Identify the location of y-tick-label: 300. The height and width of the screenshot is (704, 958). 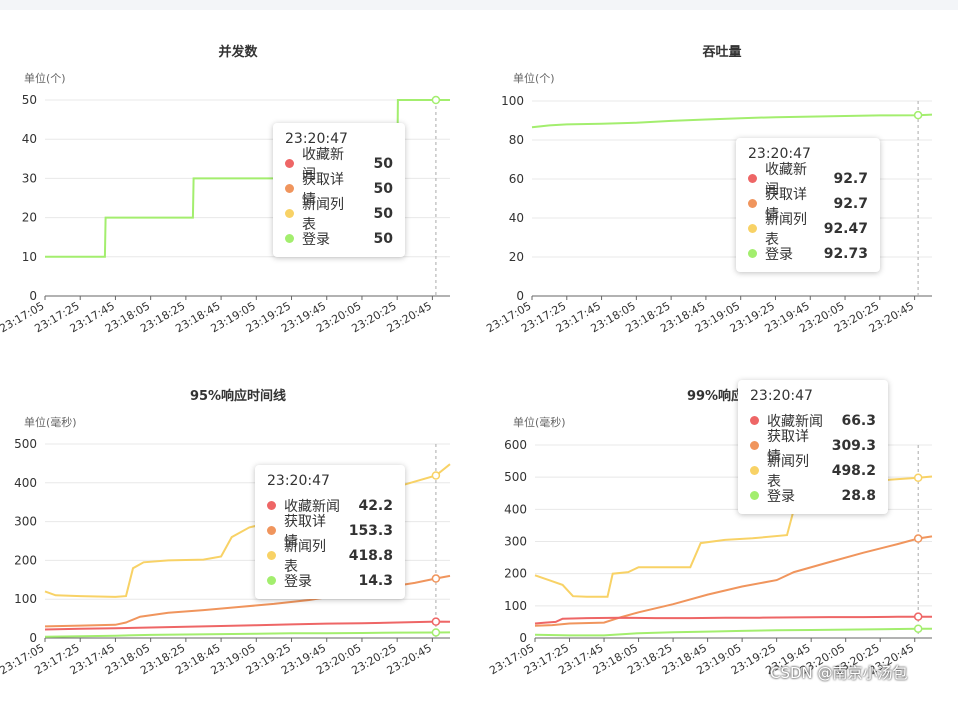
(515, 542).